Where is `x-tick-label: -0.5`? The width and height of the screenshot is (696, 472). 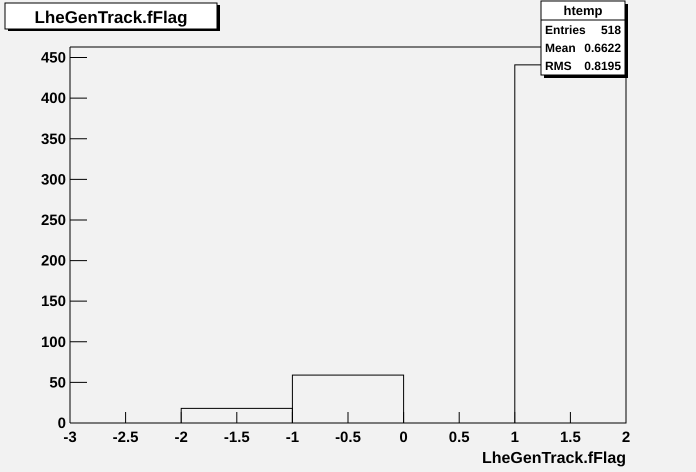
x-tick-label: -0.5 is located at coordinates (348, 437).